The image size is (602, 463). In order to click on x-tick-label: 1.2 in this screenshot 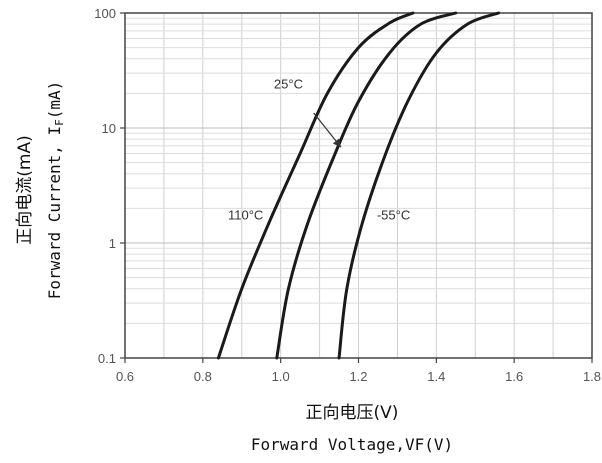, I will do `click(358, 376)`.